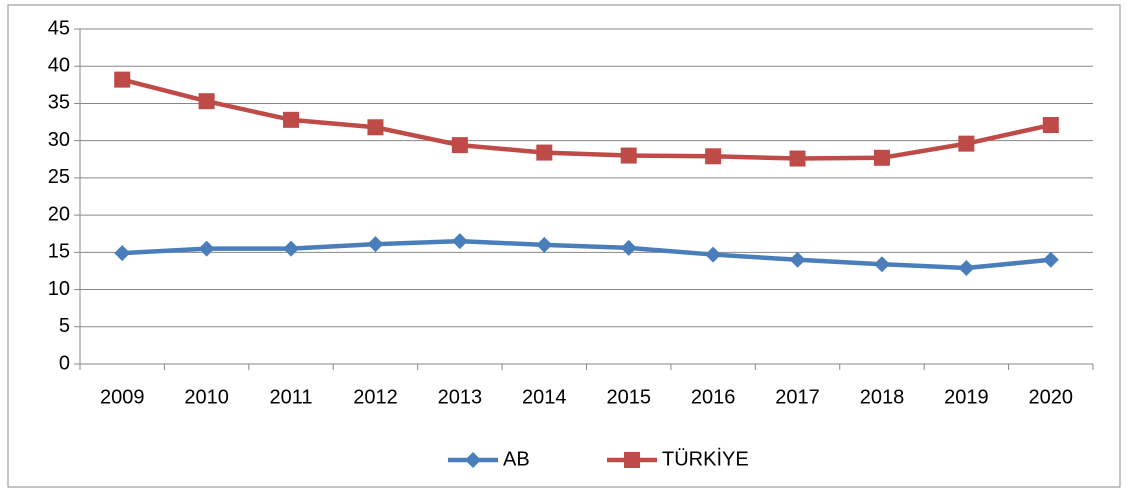 The height and width of the screenshot is (492, 1129). I want to click on y-tick-label: 10, so click(59, 289).